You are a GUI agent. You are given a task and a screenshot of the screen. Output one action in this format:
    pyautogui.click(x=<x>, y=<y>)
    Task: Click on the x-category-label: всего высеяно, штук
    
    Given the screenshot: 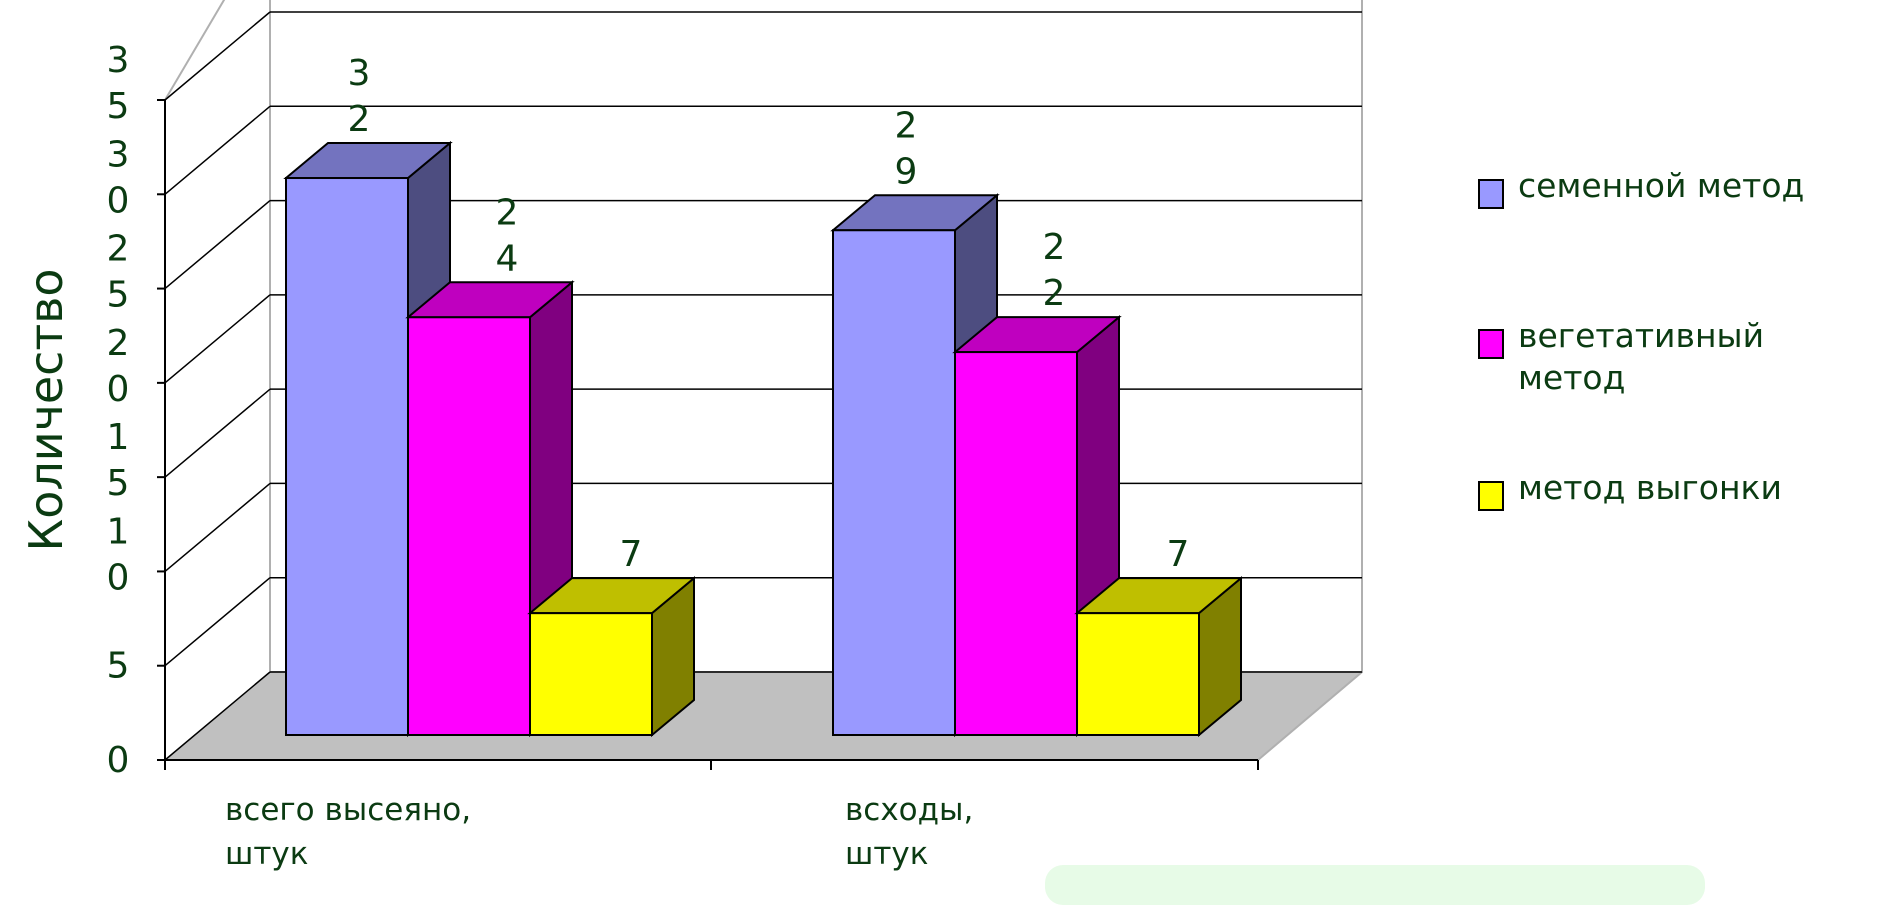 What is the action you would take?
    pyautogui.click(x=348, y=832)
    